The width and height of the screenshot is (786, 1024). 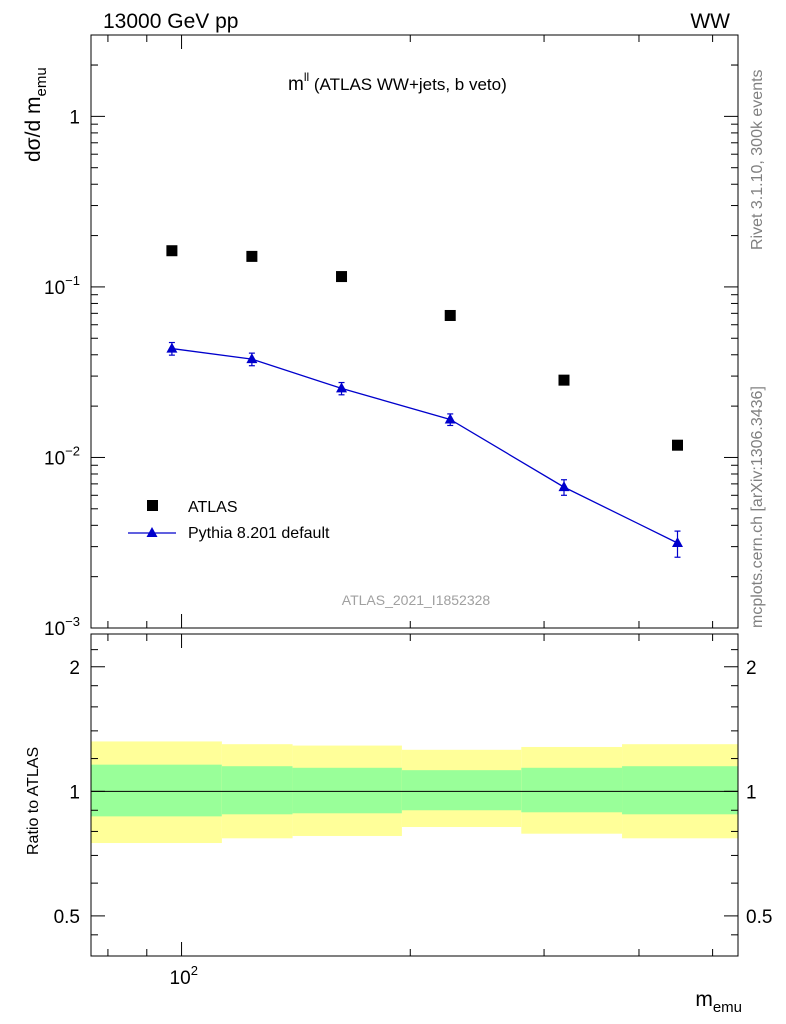 What do you see at coordinates (152, 505) in the screenshot?
I see `legend-atlas-marker` at bounding box center [152, 505].